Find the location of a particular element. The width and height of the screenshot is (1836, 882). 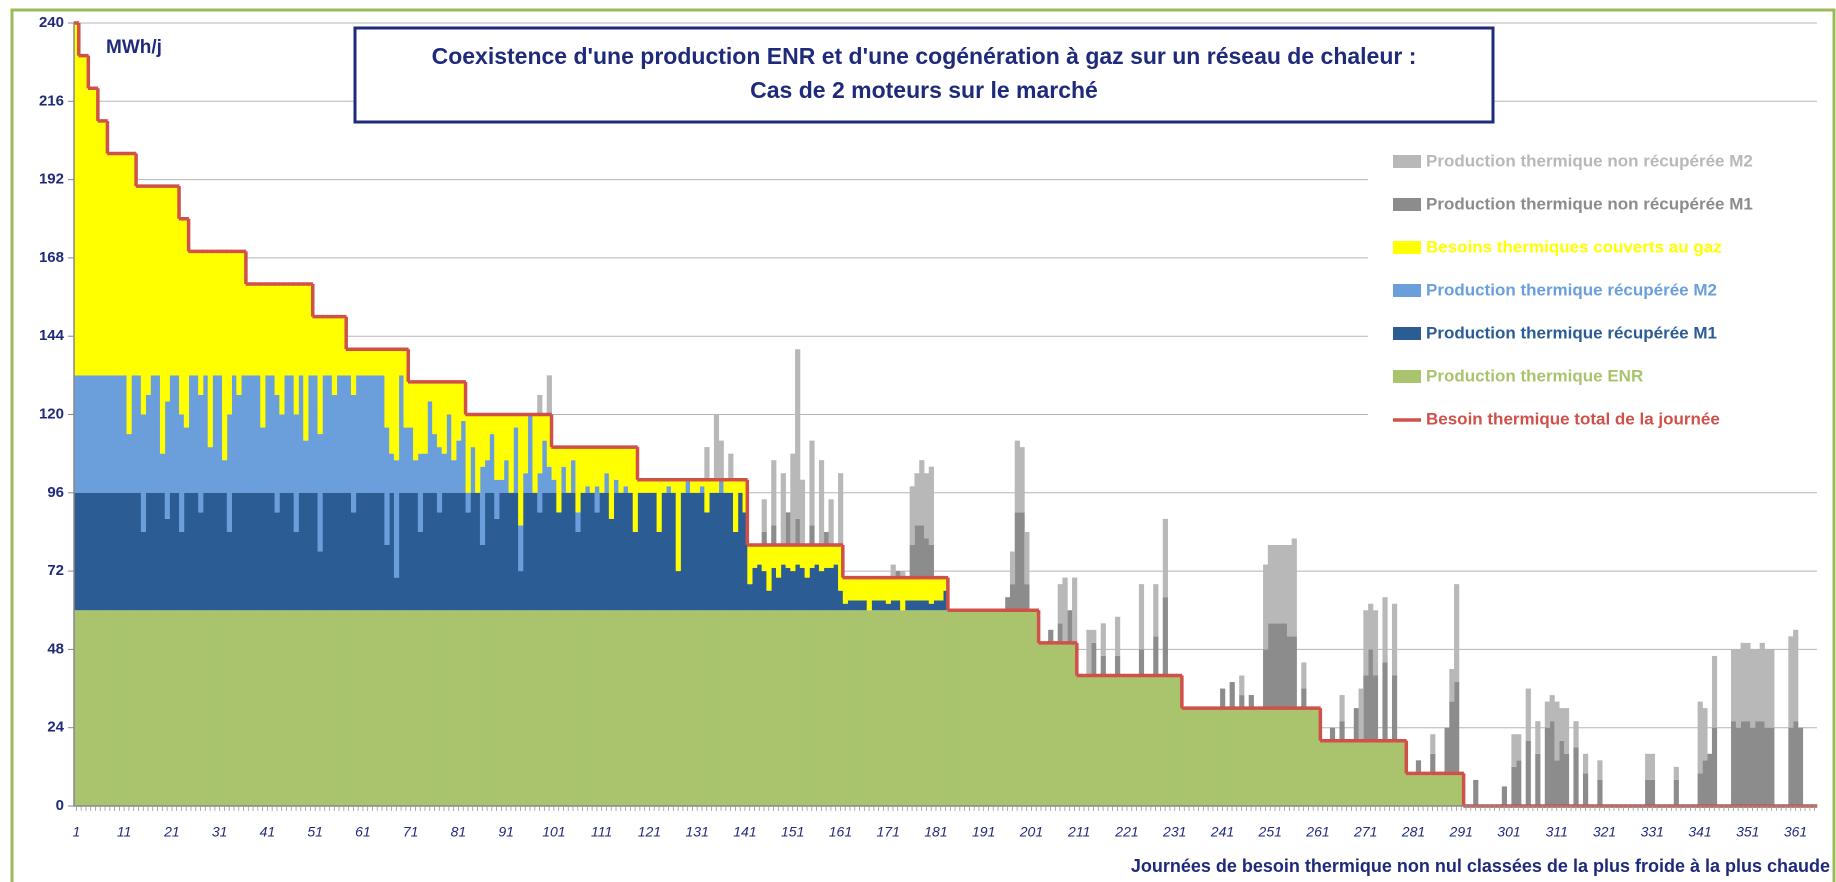

legend-label: Production thermique non récupérée M1 is located at coordinates (1589, 203).